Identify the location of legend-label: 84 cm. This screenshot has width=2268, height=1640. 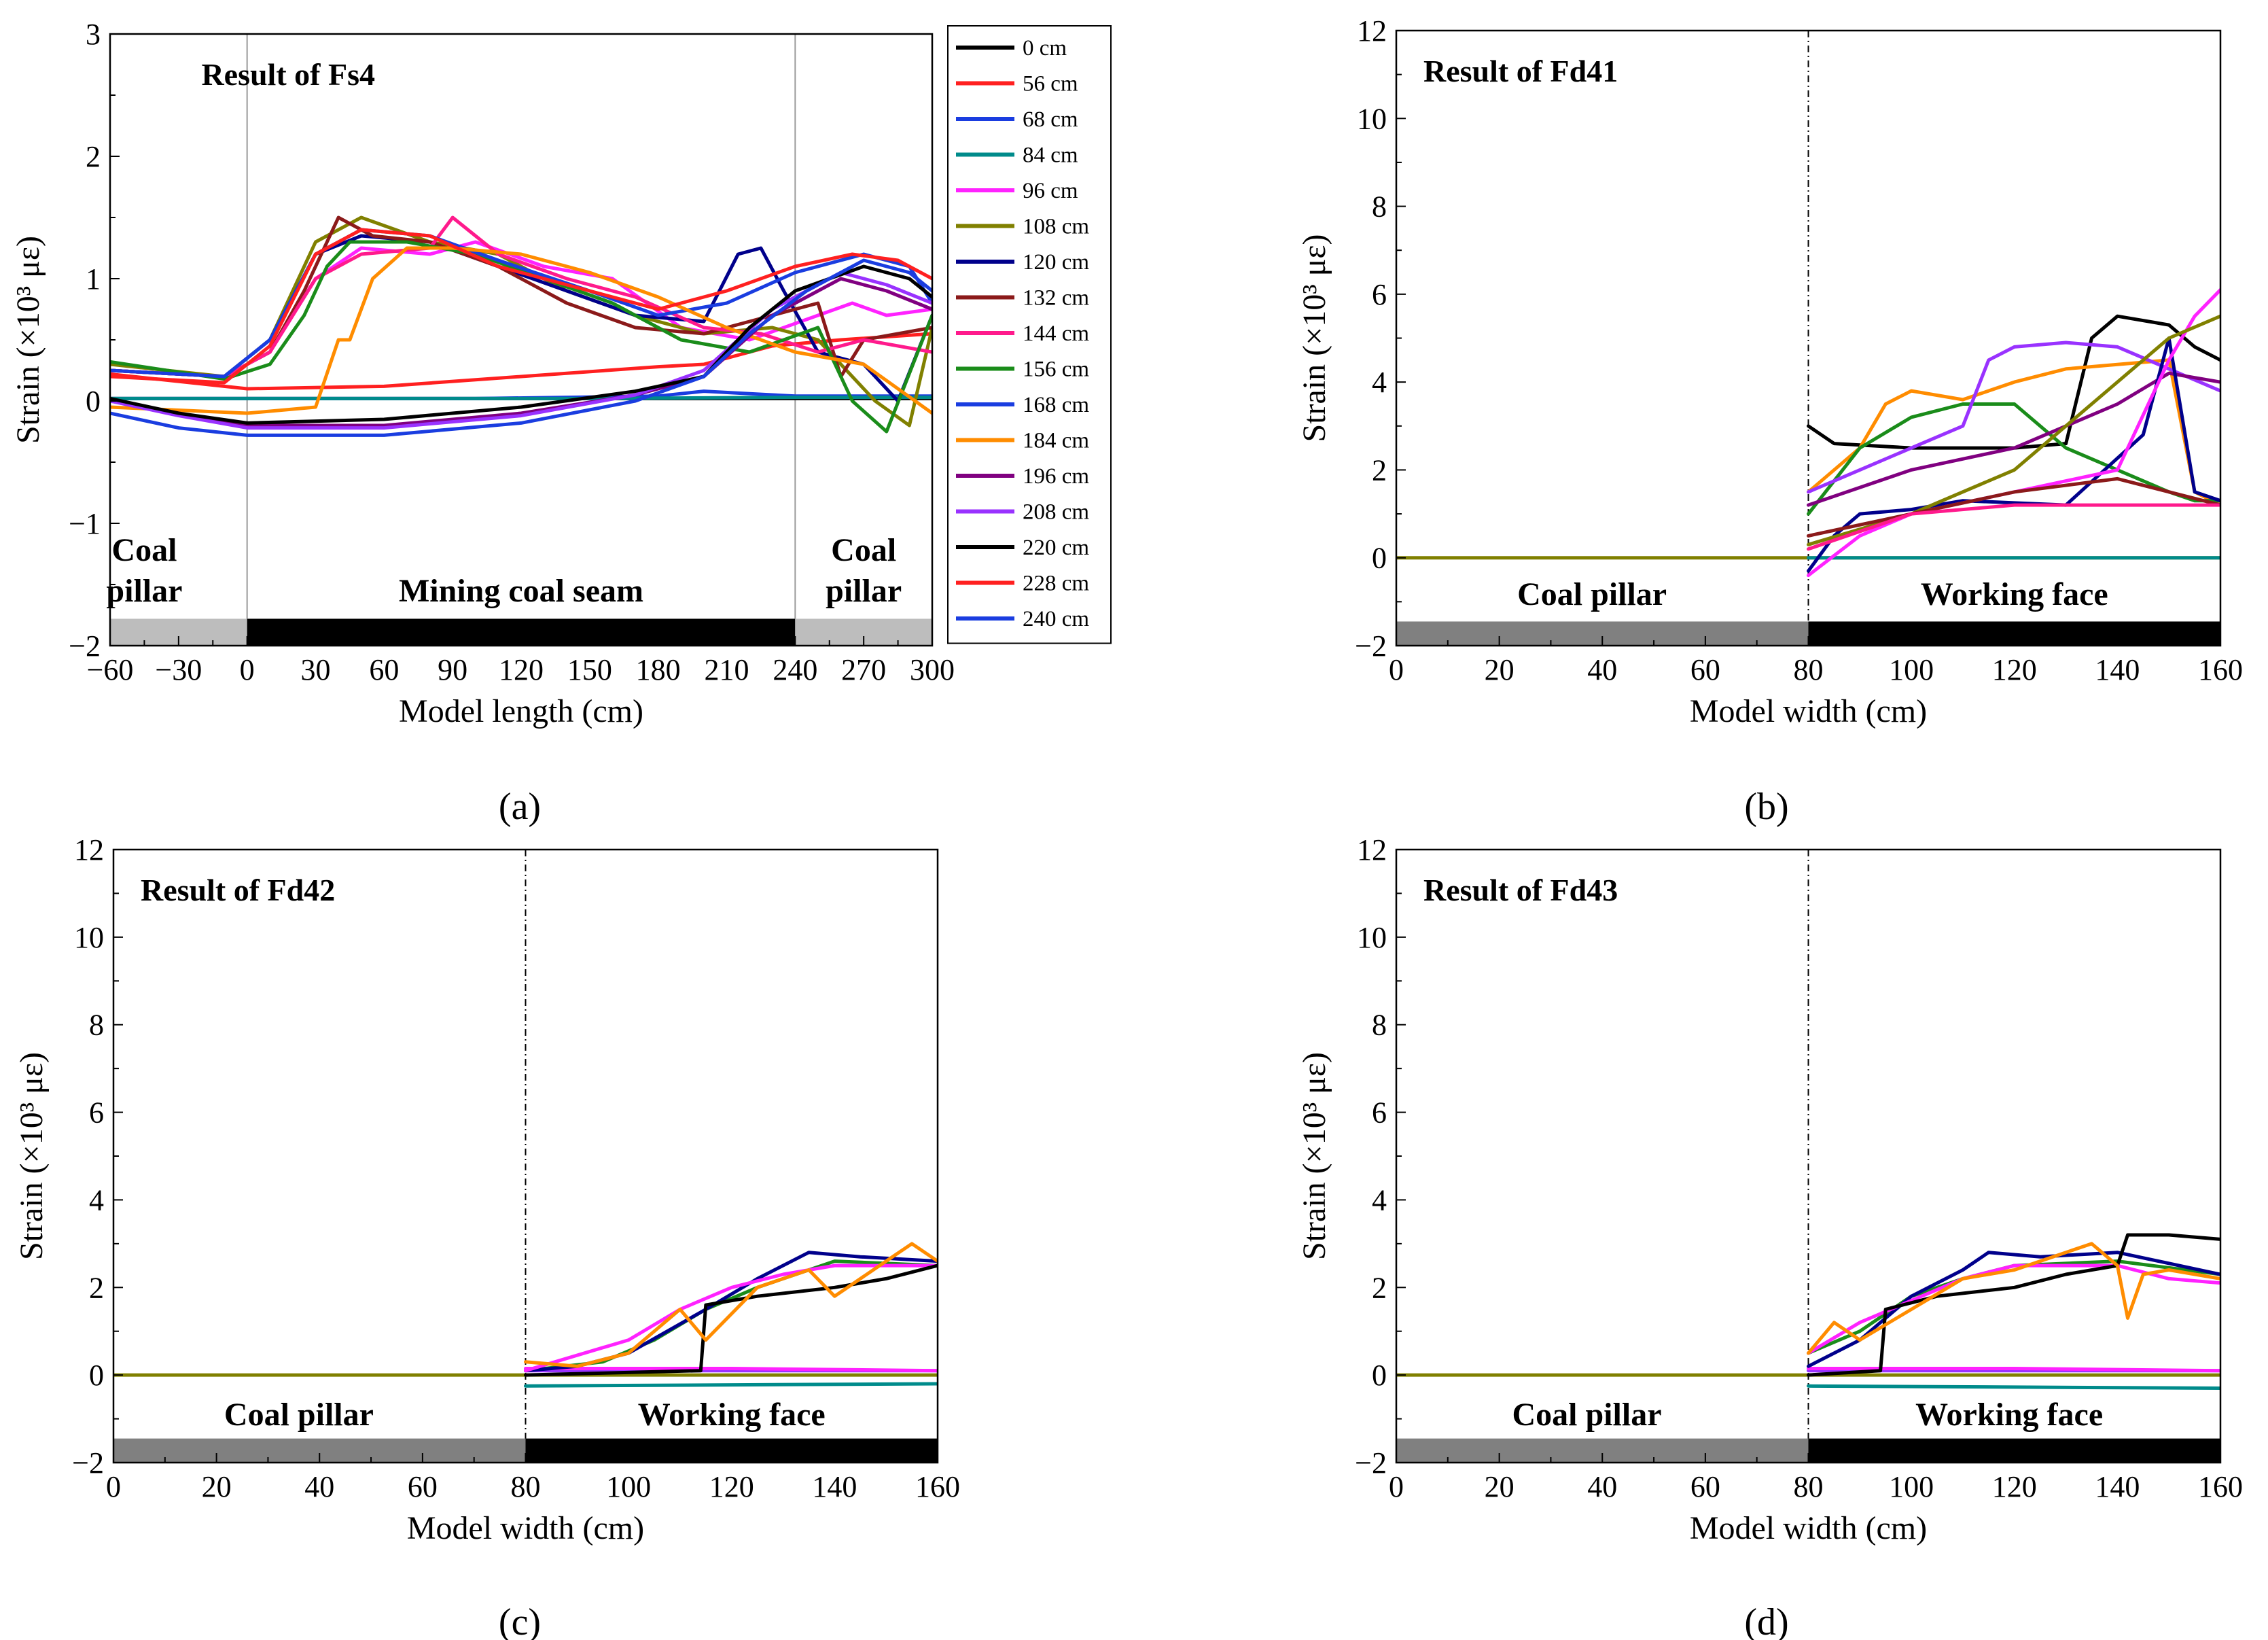
(1050, 155).